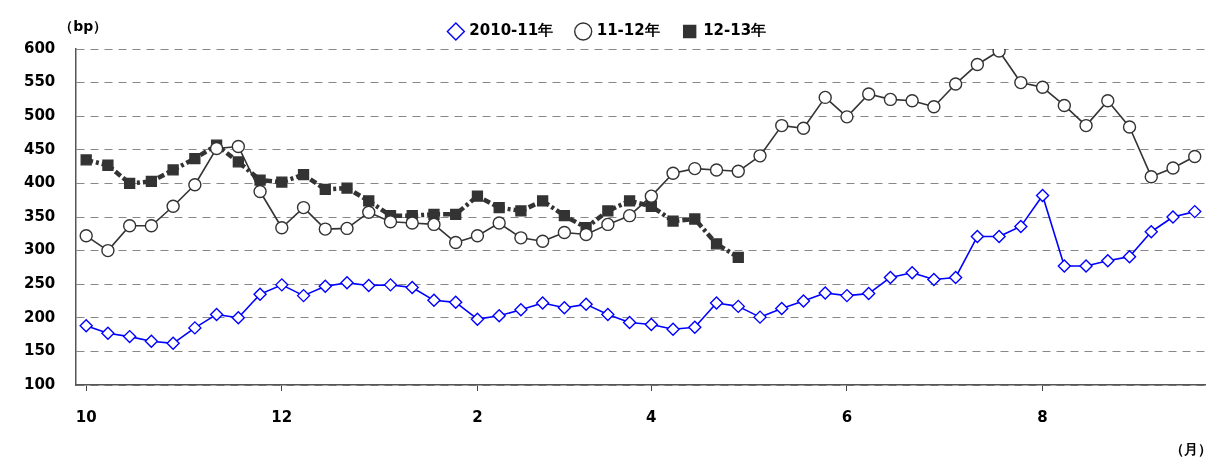 This screenshot has width=1214, height=459. Describe the element at coordinates (40, 249) in the screenshot. I see `y-tick-label: 300` at that location.